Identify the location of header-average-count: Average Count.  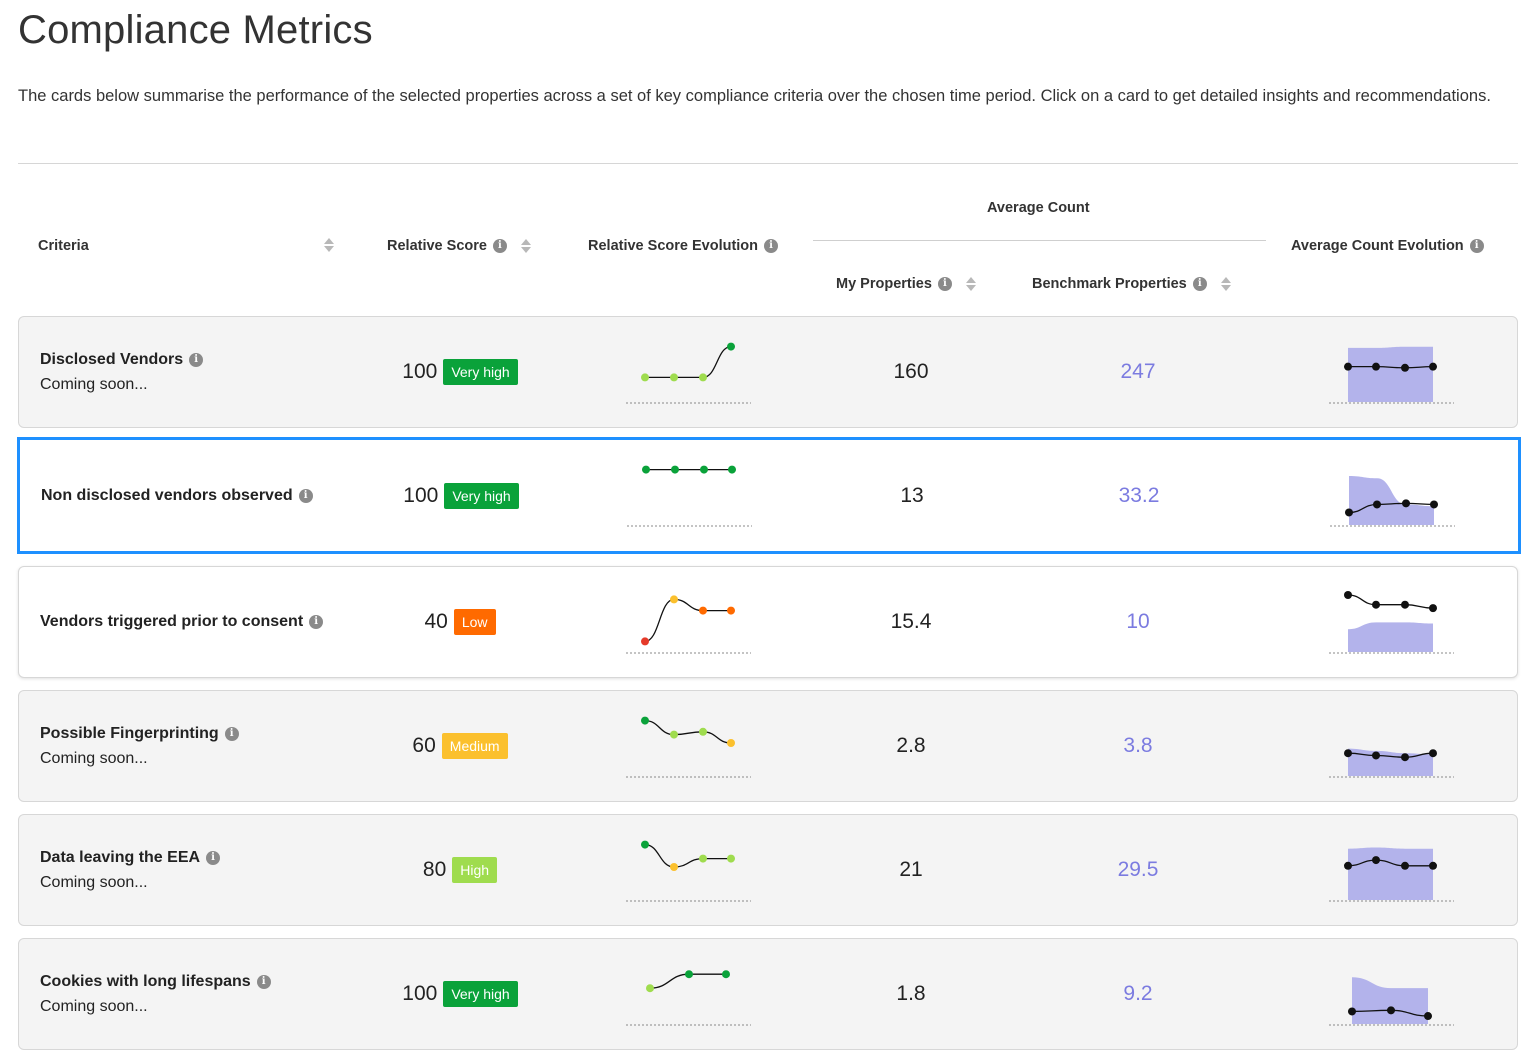
(1038, 208).